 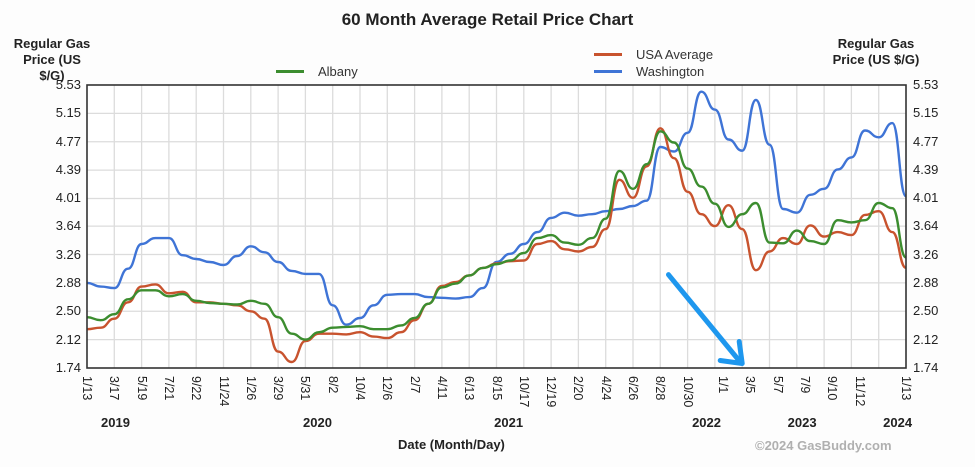 What do you see at coordinates (387, 388) in the screenshot?
I see `x-tick-label: 12/6` at bounding box center [387, 388].